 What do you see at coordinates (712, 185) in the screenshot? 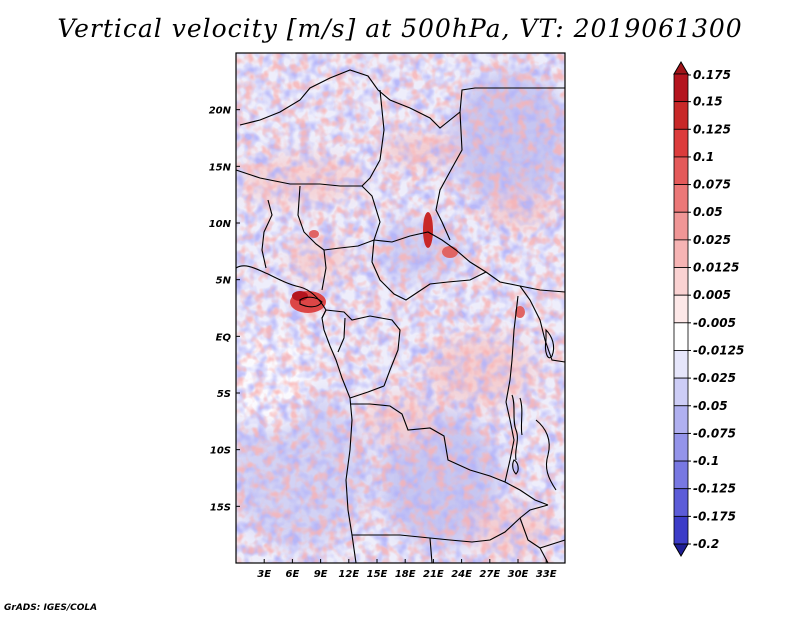
I see `colorbar-label: 0.075` at bounding box center [712, 185].